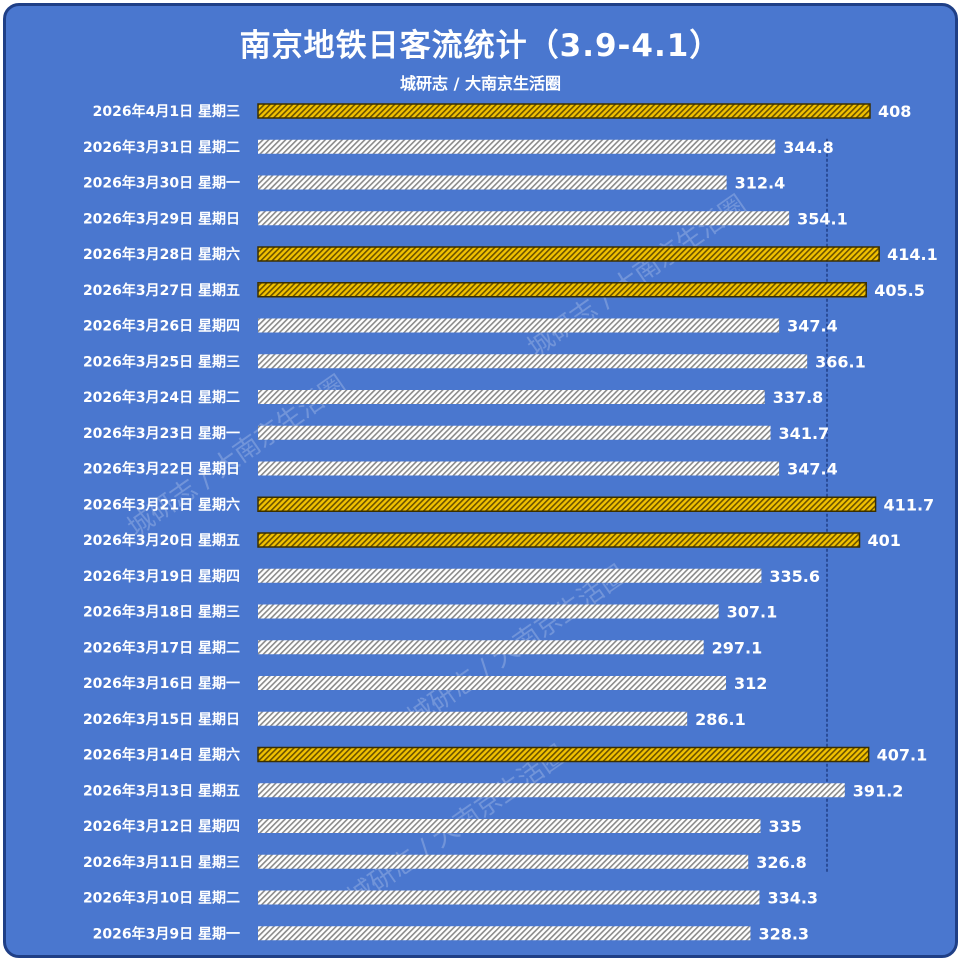 This screenshot has height=965, width=965. I want to click on category-label: 2026年3月30日 星期一, so click(161, 183).